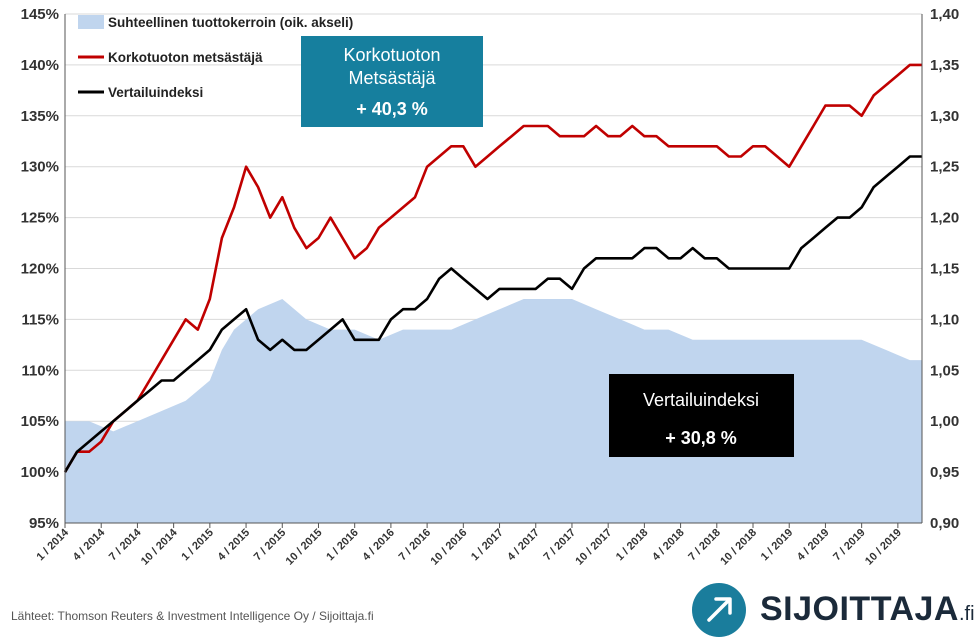 The image size is (980, 642). I want to click on arrow-up-right-icon, so click(719, 610).